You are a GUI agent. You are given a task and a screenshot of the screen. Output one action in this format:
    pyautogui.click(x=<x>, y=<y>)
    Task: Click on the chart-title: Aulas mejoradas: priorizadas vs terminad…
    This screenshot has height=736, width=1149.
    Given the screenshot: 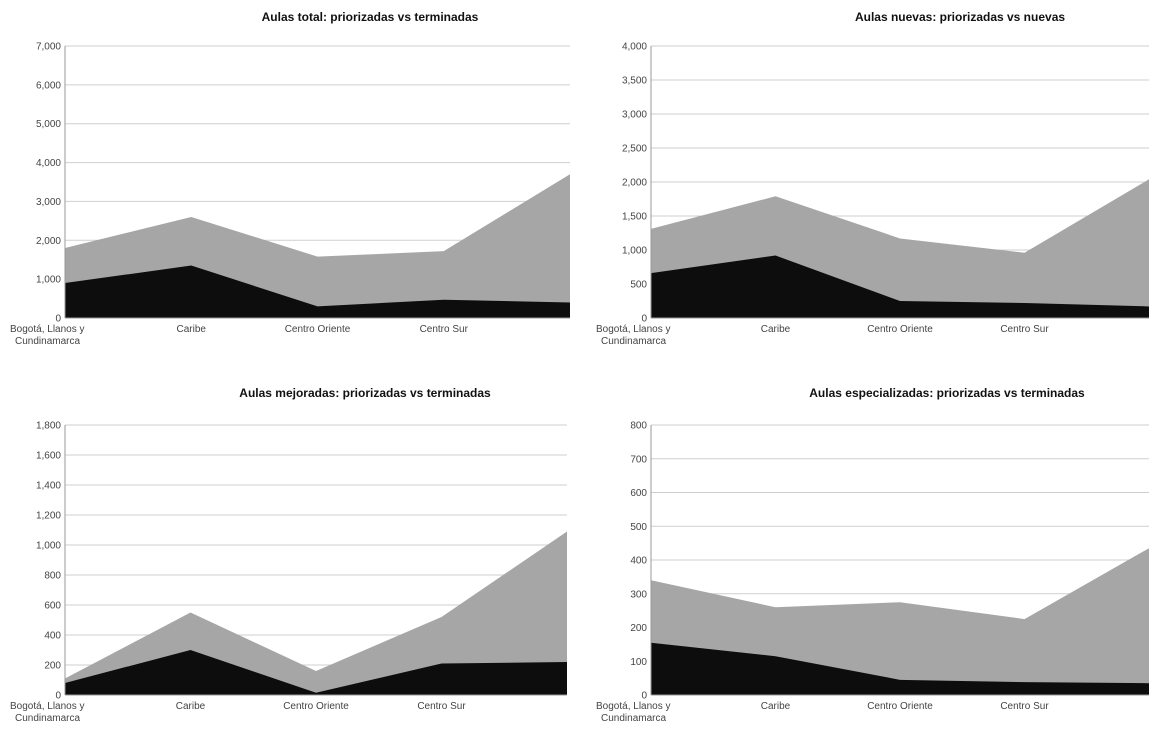 What is the action you would take?
    pyautogui.click(x=365, y=393)
    